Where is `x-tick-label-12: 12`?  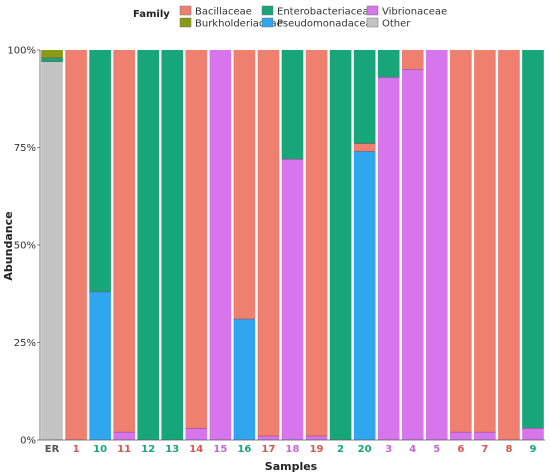 x-tick-label-12: 12 is located at coordinates (148, 449).